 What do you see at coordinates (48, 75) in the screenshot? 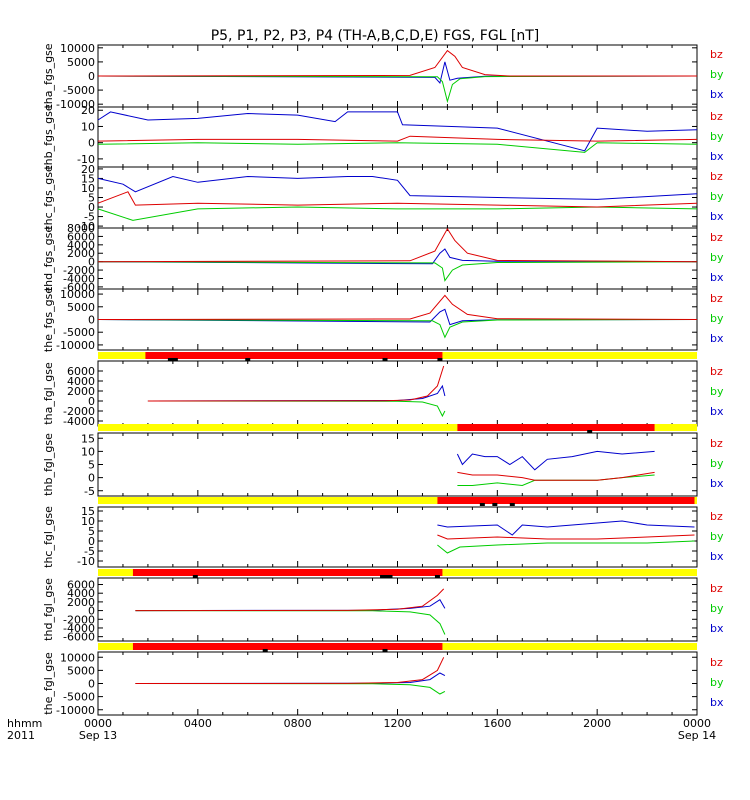
I see `y-axis-label-0: tha_fgs_gse` at bounding box center [48, 75].